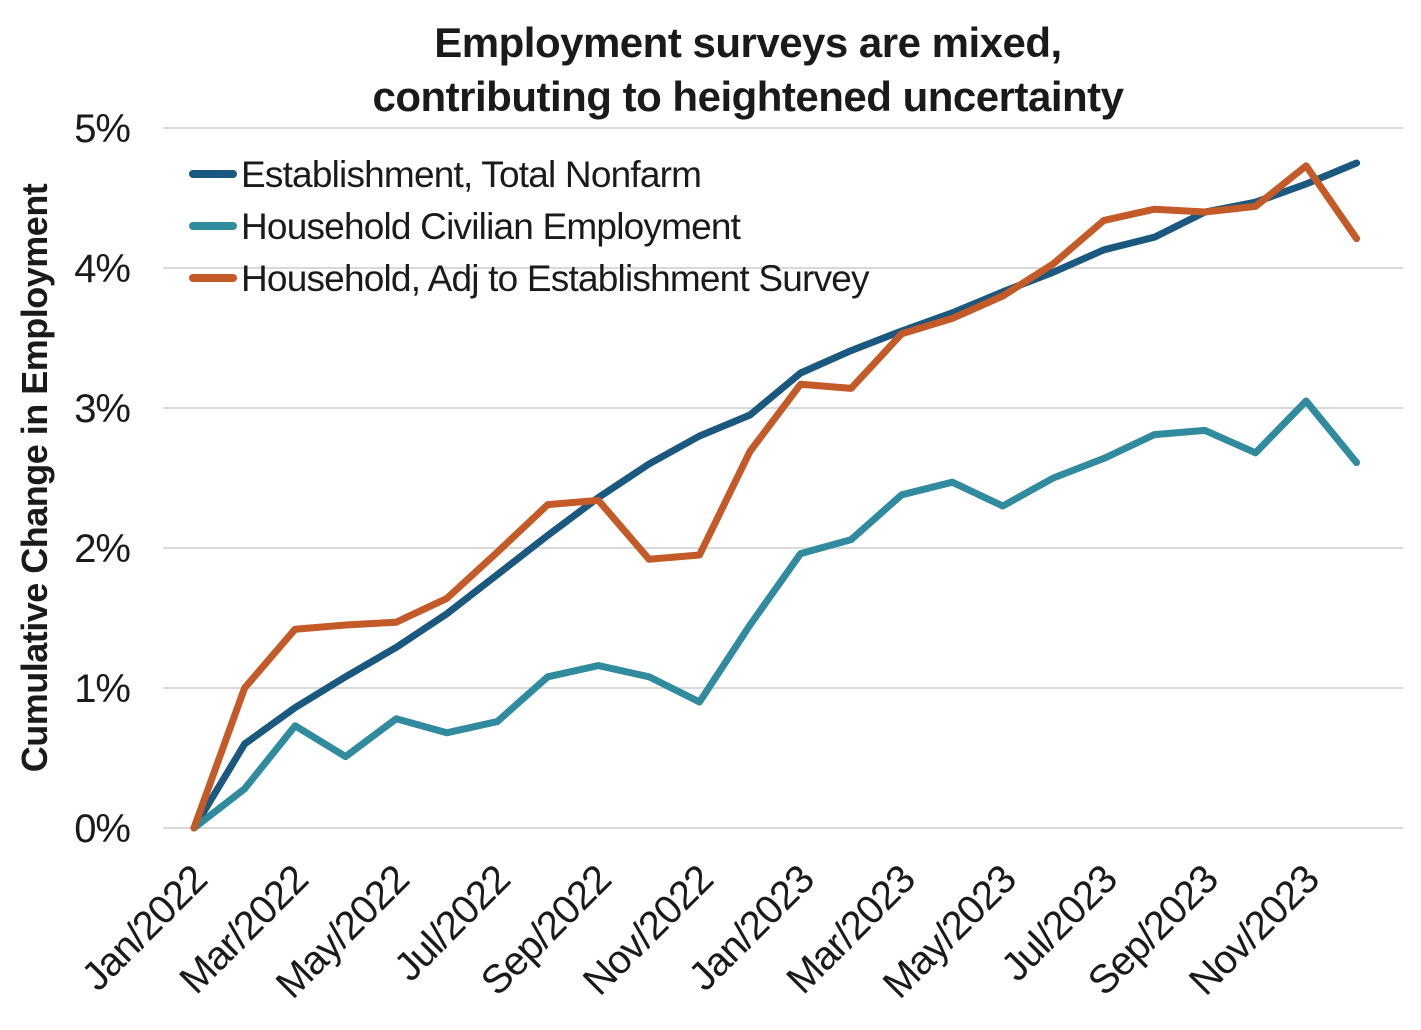  What do you see at coordinates (749, 96) in the screenshot?
I see `chart-title-line2: contributing to heightened uncertainty` at bounding box center [749, 96].